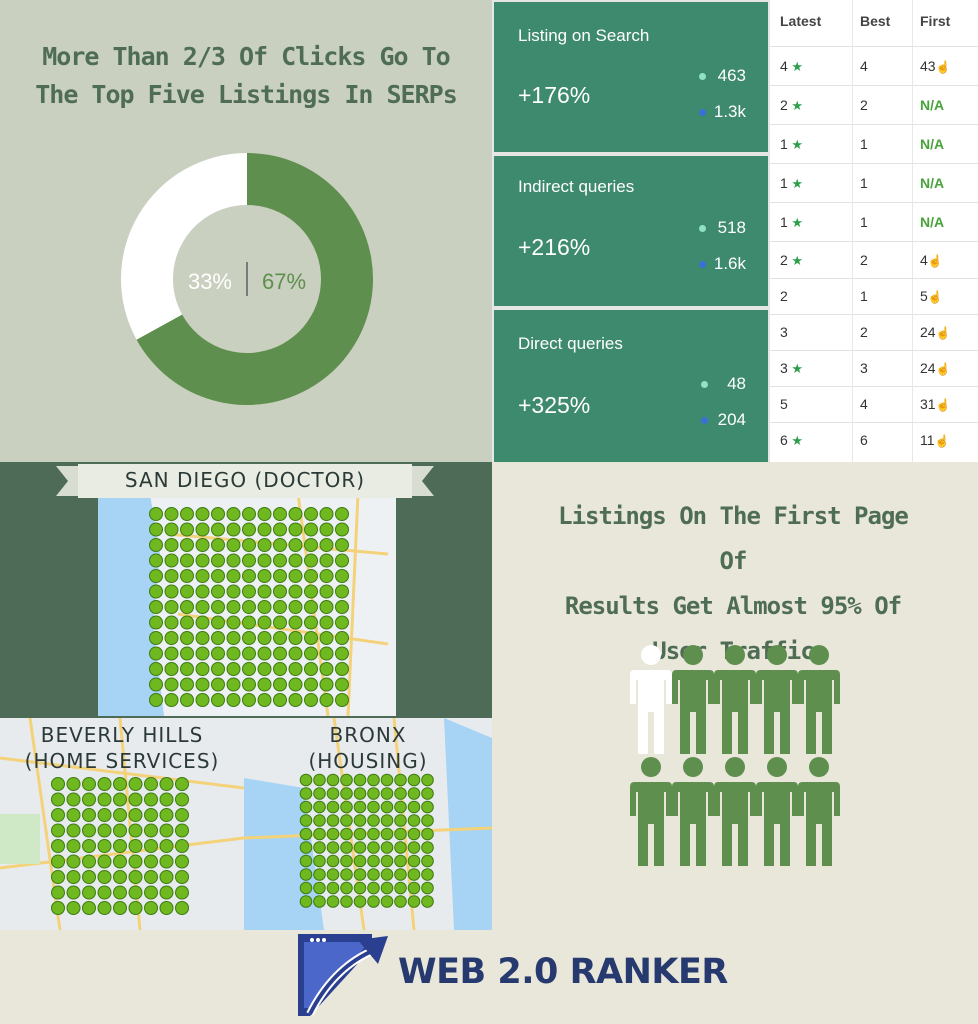  Describe the element at coordinates (245, 480) in the screenshot. I see `san-diego-title: SAN DIEGO (DOCTOR)` at that location.